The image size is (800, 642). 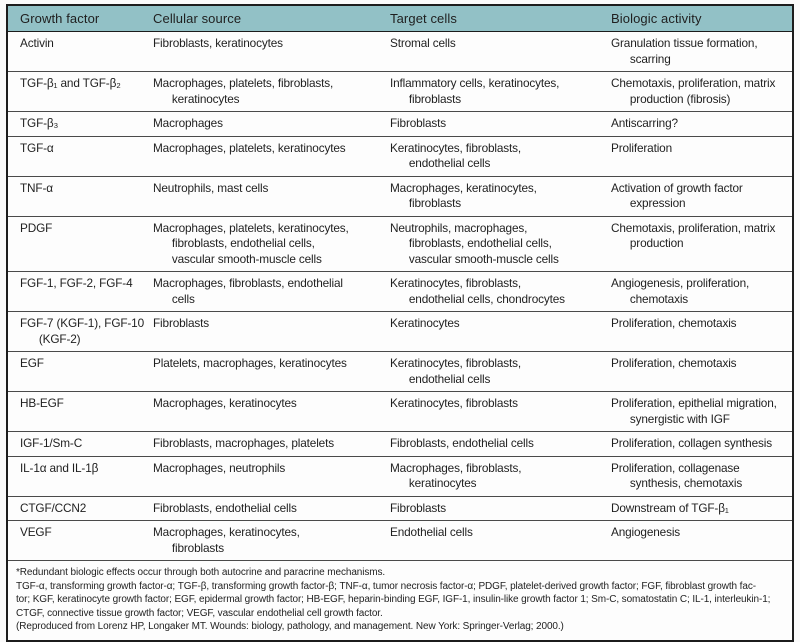 What do you see at coordinates (219, 467) in the screenshot?
I see `table-cell-cellular-source: Macrophages, neutrophils` at bounding box center [219, 467].